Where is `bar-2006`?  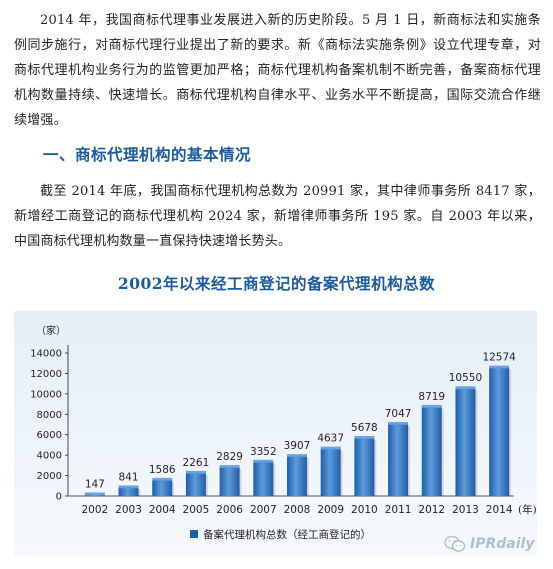
bar-2006 is located at coordinates (229, 481).